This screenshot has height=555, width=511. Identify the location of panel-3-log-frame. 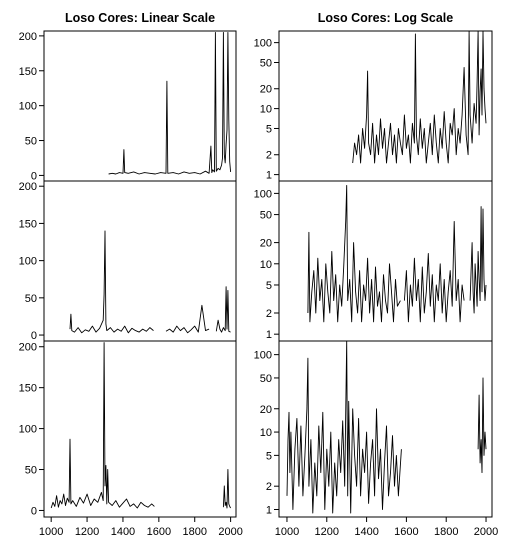
(385, 429).